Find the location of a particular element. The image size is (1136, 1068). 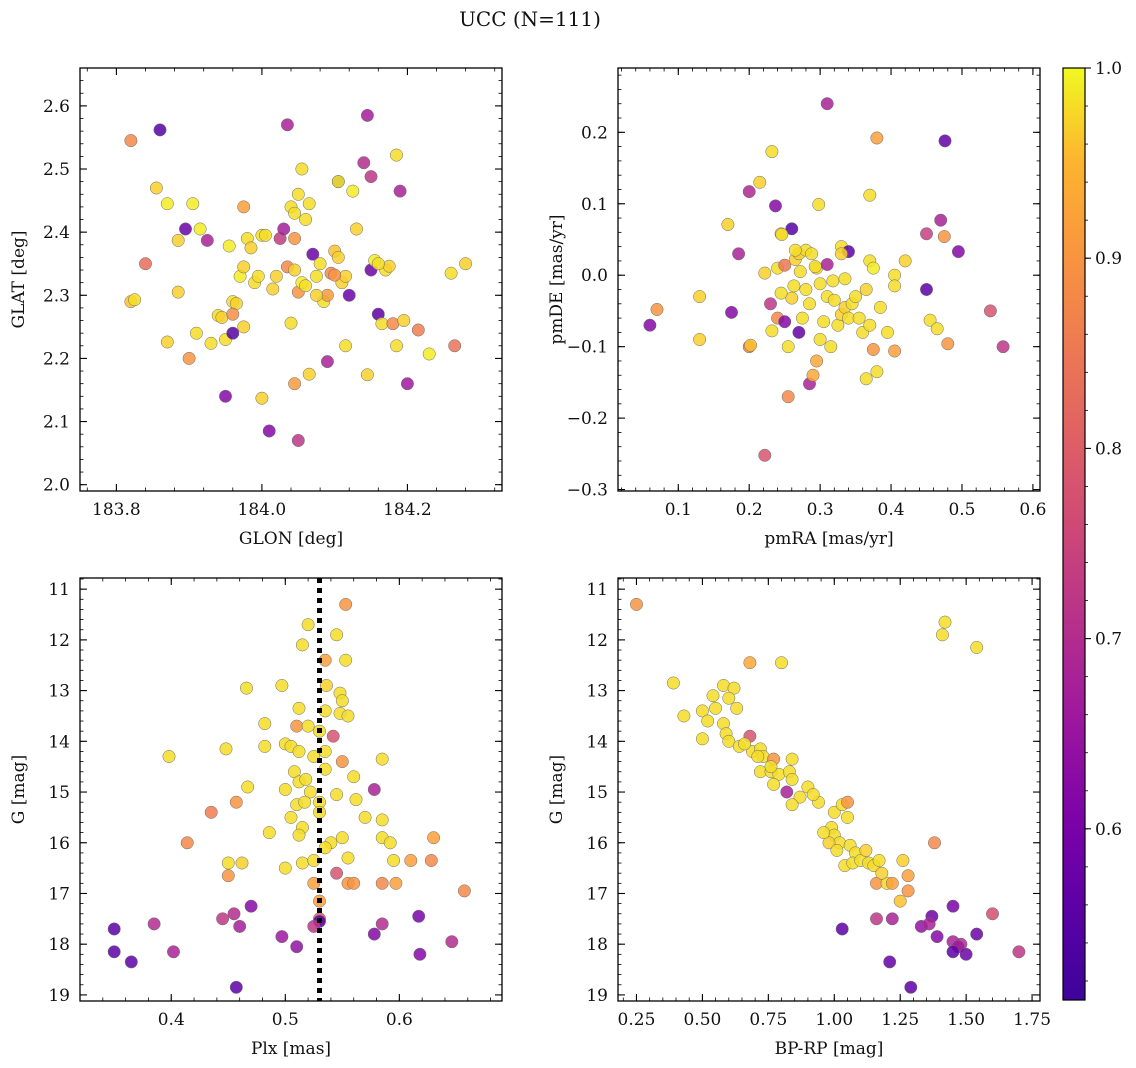

plot-frame is located at coordinates (291, 789).